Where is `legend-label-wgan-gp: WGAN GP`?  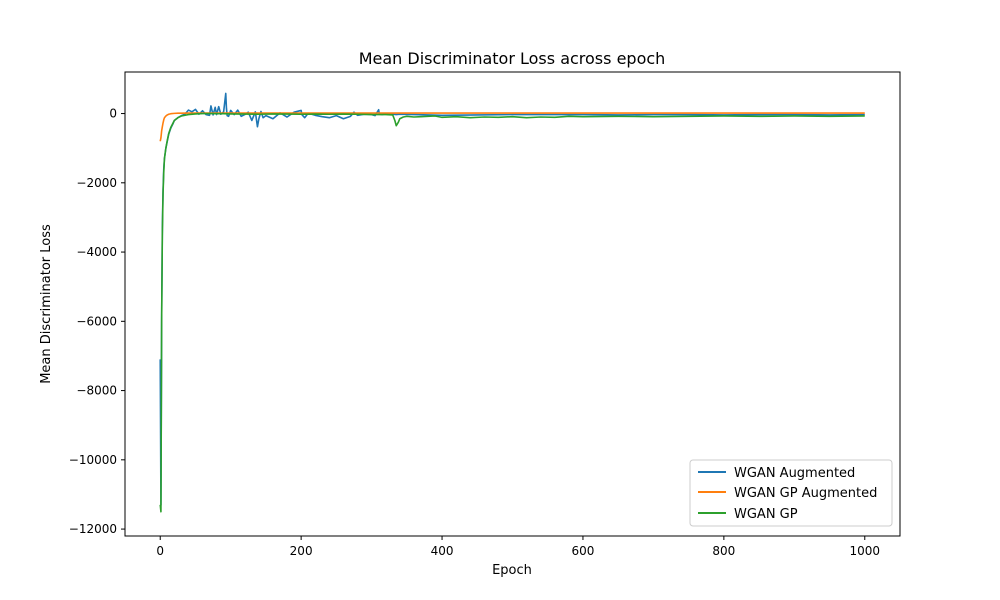 legend-label-wgan-gp: WGAN GP is located at coordinates (766, 514).